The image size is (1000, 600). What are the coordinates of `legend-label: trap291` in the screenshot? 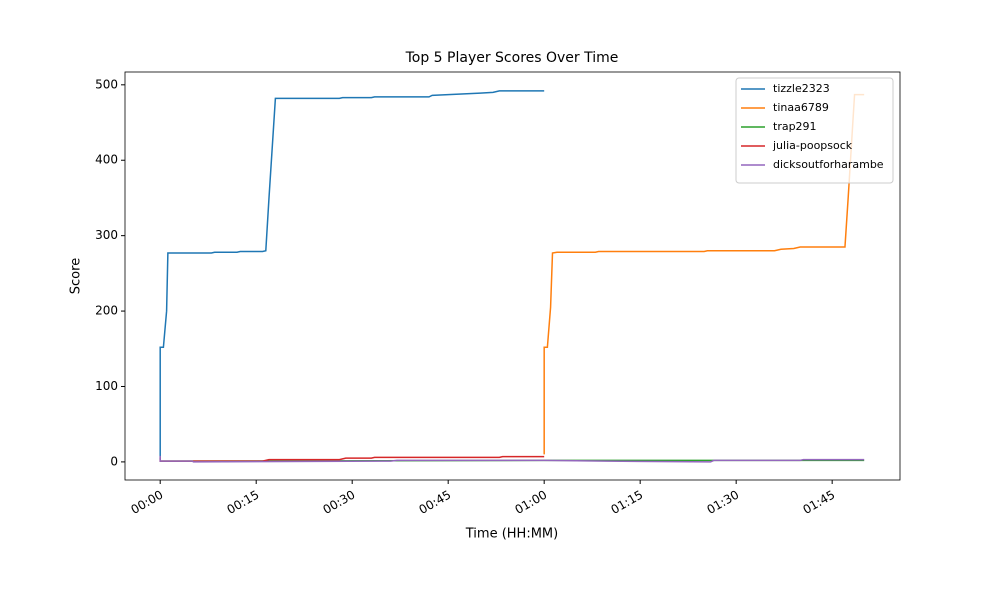 It's located at (795, 126).